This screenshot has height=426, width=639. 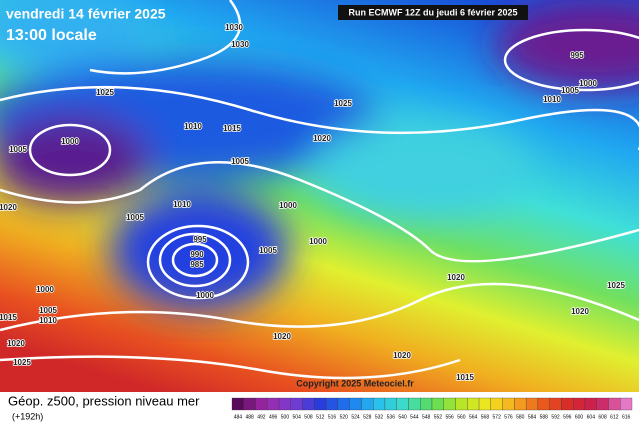 I want to click on map-time: 13:00 locale, so click(x=51, y=35).